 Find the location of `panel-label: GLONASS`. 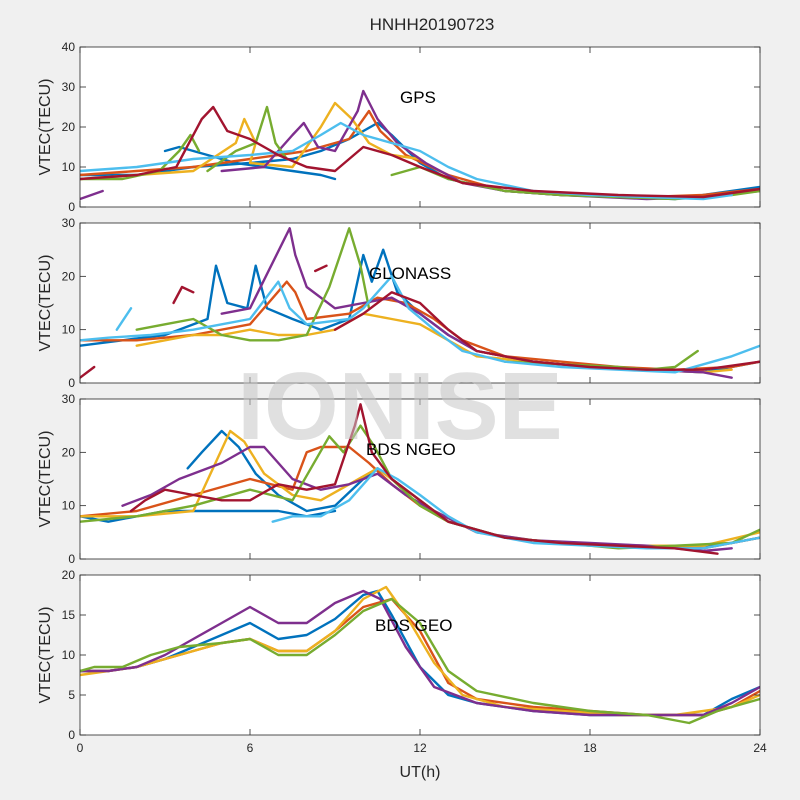

panel-label: GLONASS is located at coordinates (410, 273).